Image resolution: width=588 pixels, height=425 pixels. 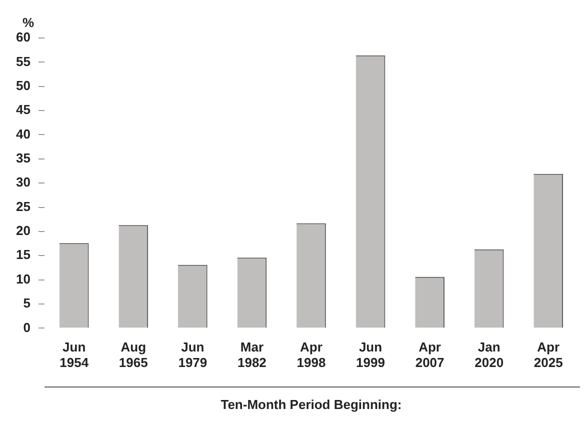 What do you see at coordinates (23, 85) in the screenshot?
I see `y-tick-label: 50` at bounding box center [23, 85].